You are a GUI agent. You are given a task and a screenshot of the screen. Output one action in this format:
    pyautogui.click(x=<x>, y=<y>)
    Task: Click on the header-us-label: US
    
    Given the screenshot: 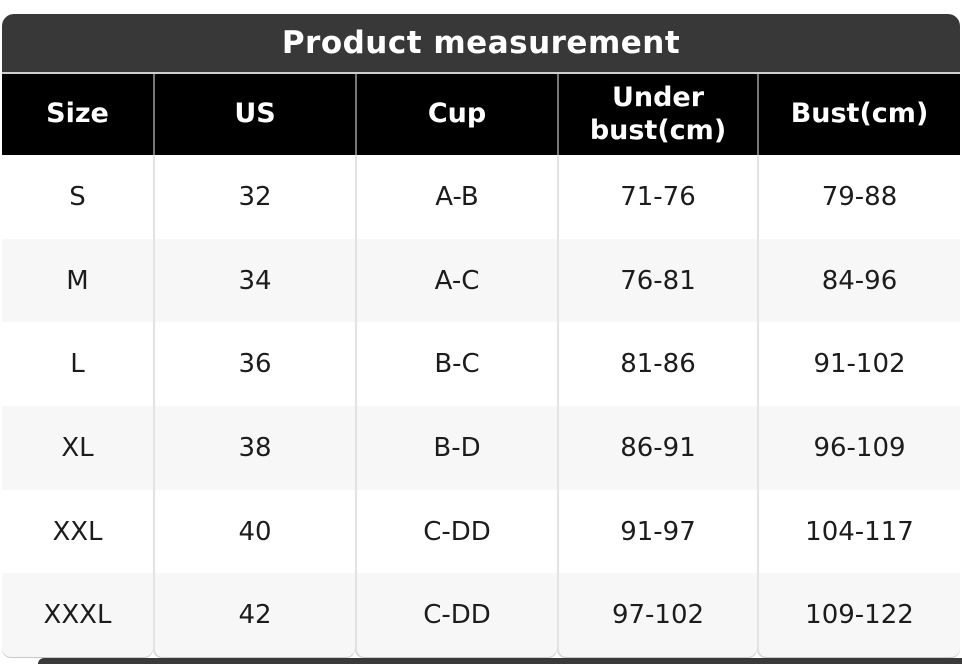 What is the action you would take?
    pyautogui.click(x=255, y=114)
    